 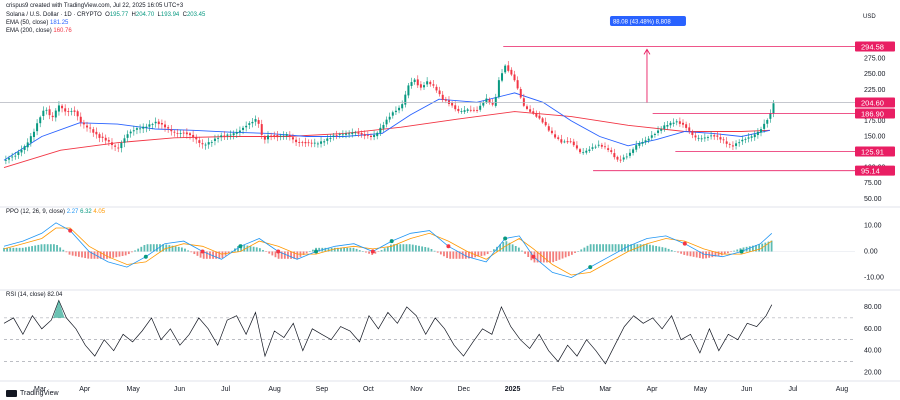 I want to click on y-tick-label: 225.00, so click(x=875, y=90).